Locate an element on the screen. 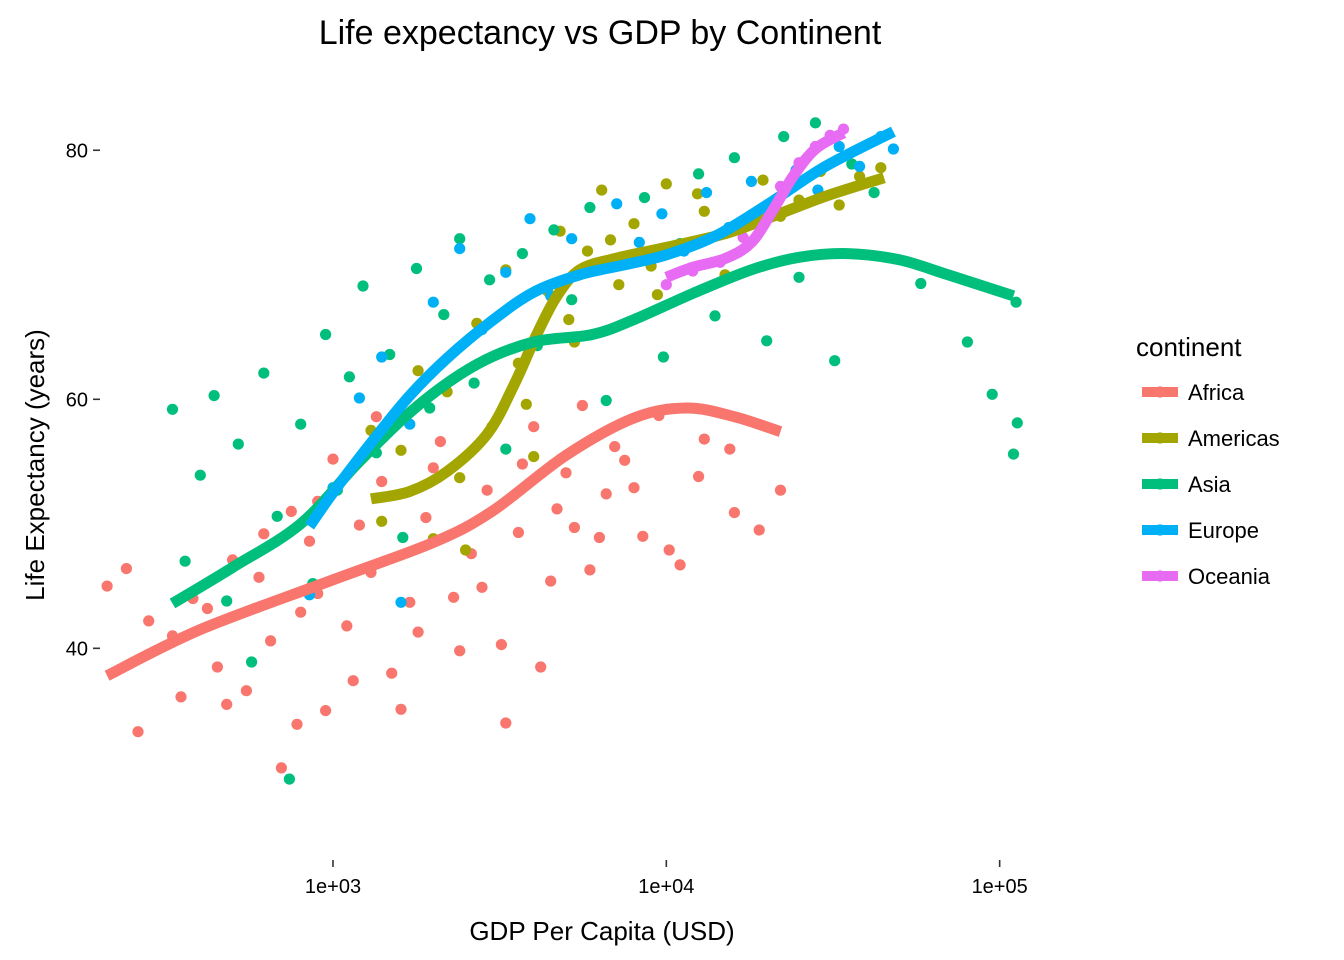 The image size is (1344, 960). y-tick-label: 80 is located at coordinates (77, 151).